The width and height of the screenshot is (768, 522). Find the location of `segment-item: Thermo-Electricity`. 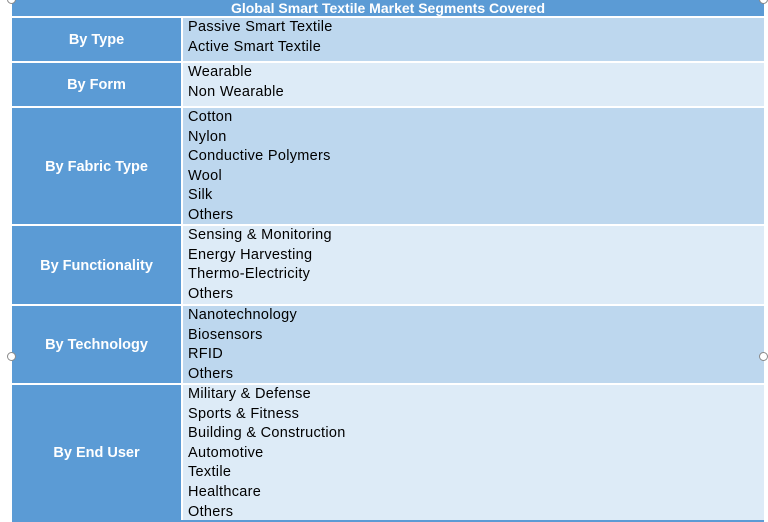

segment-item: Thermo-Electricity is located at coordinates (249, 274).